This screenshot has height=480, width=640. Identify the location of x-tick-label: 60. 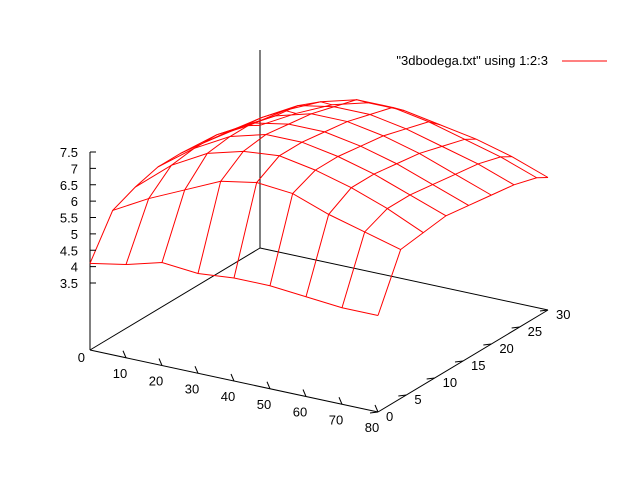
(300, 412).